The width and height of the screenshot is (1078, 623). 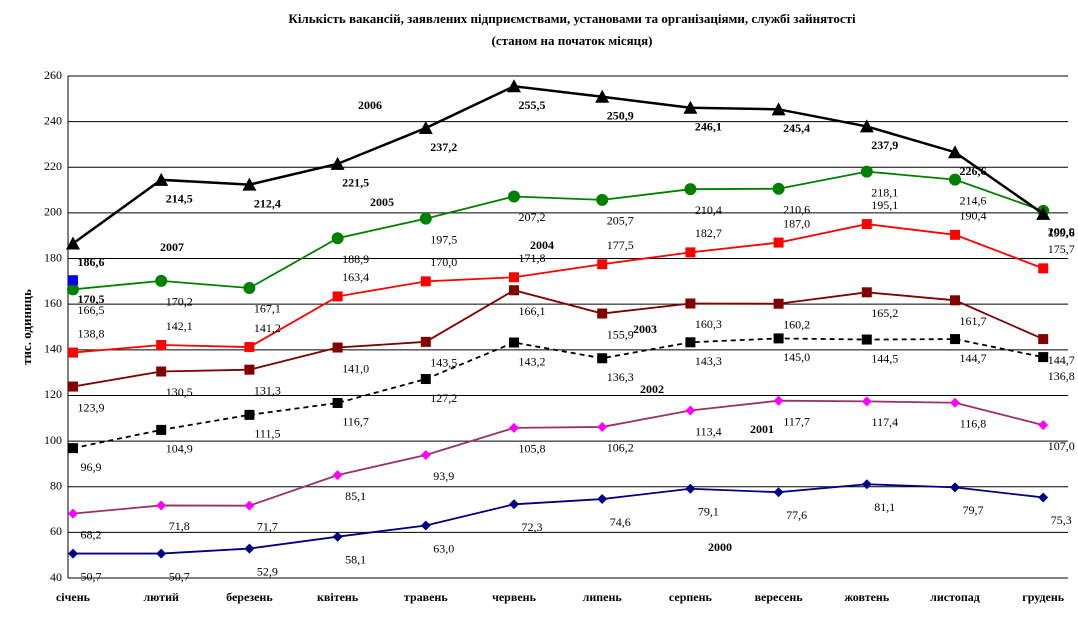 What do you see at coordinates (1061, 376) in the screenshot?
I see `value-label: 136,8` at bounding box center [1061, 376].